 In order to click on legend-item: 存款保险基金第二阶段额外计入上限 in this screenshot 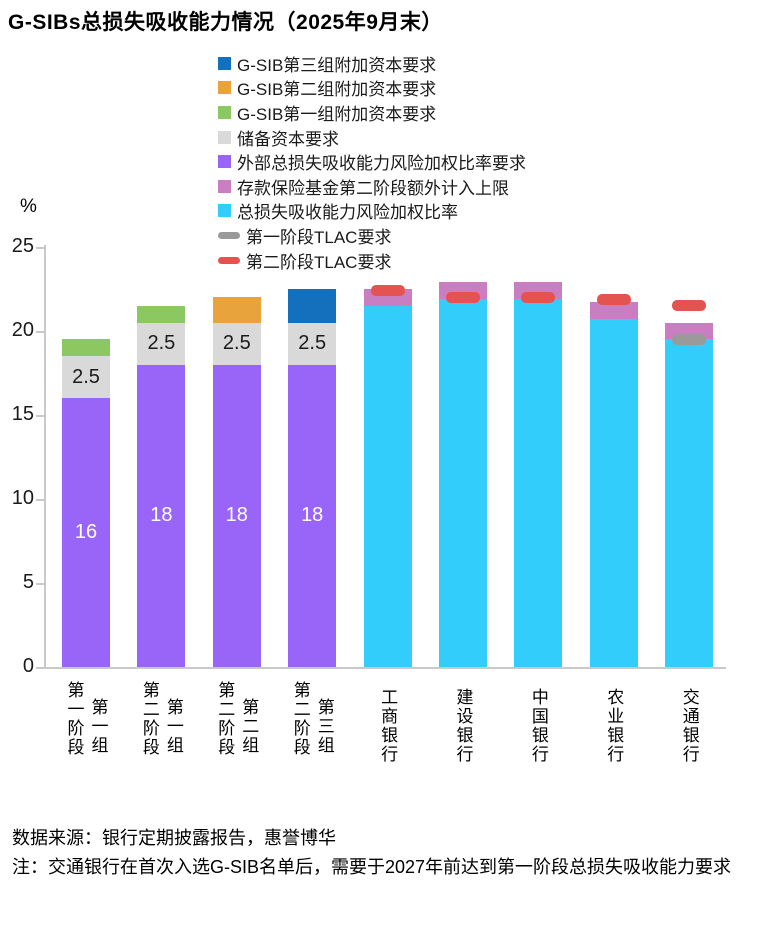, I will do `click(372, 186)`.